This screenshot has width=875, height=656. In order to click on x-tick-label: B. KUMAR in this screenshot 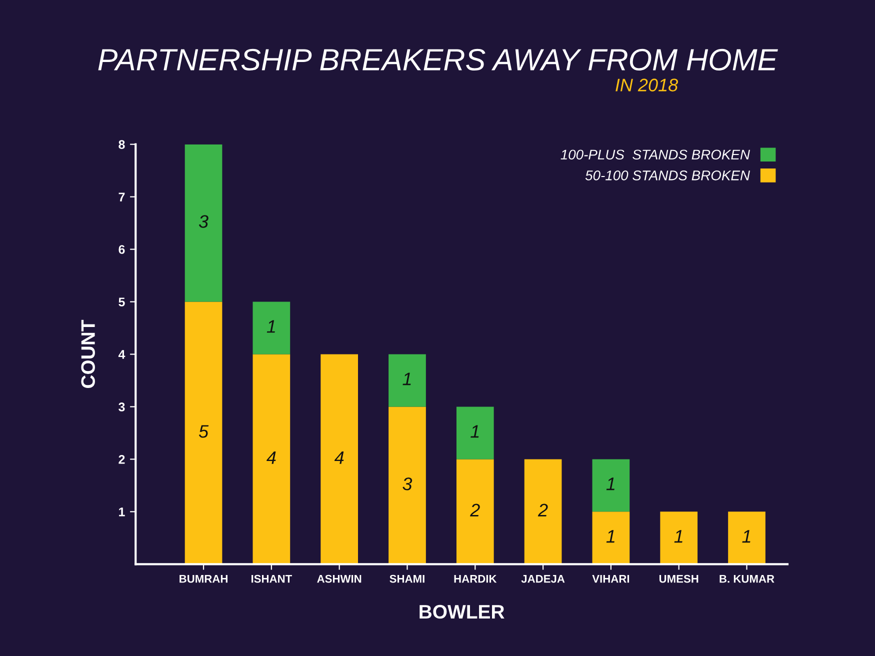, I will do `click(747, 578)`.